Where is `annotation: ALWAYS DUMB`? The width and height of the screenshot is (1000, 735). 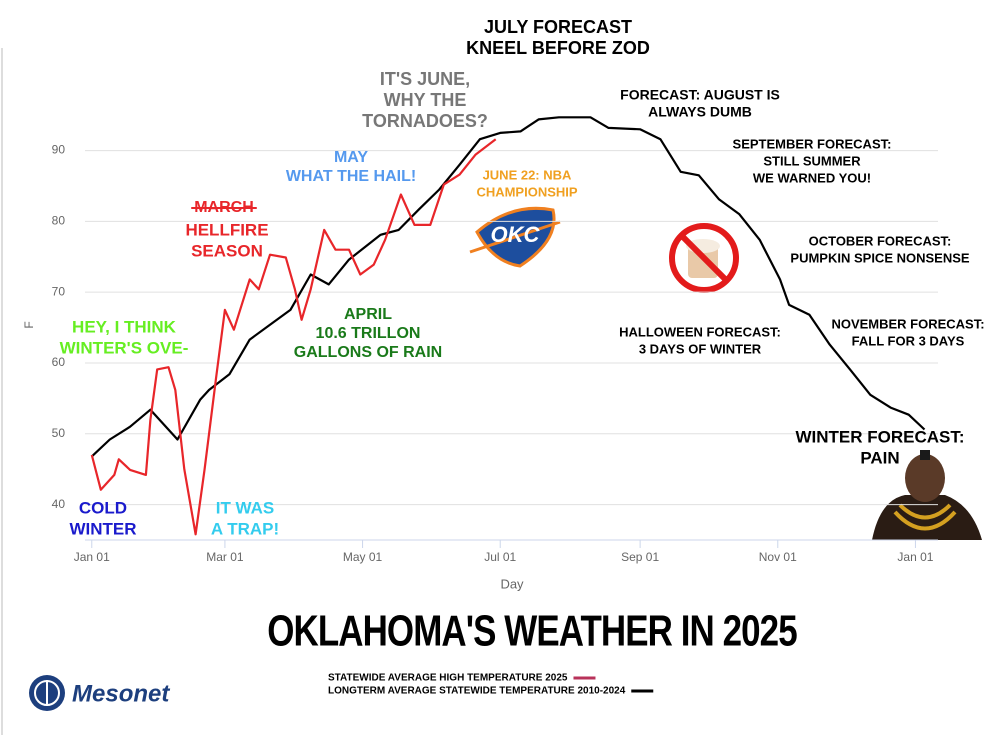
annotation: ALWAYS DUMB is located at coordinates (700, 112).